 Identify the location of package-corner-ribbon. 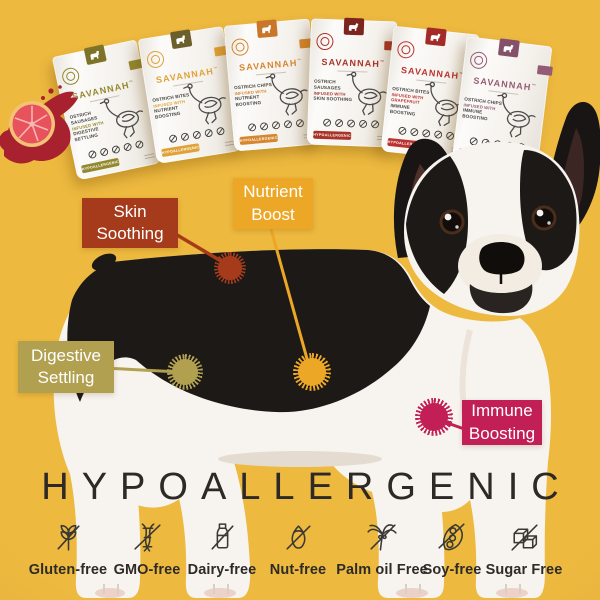
(544, 70).